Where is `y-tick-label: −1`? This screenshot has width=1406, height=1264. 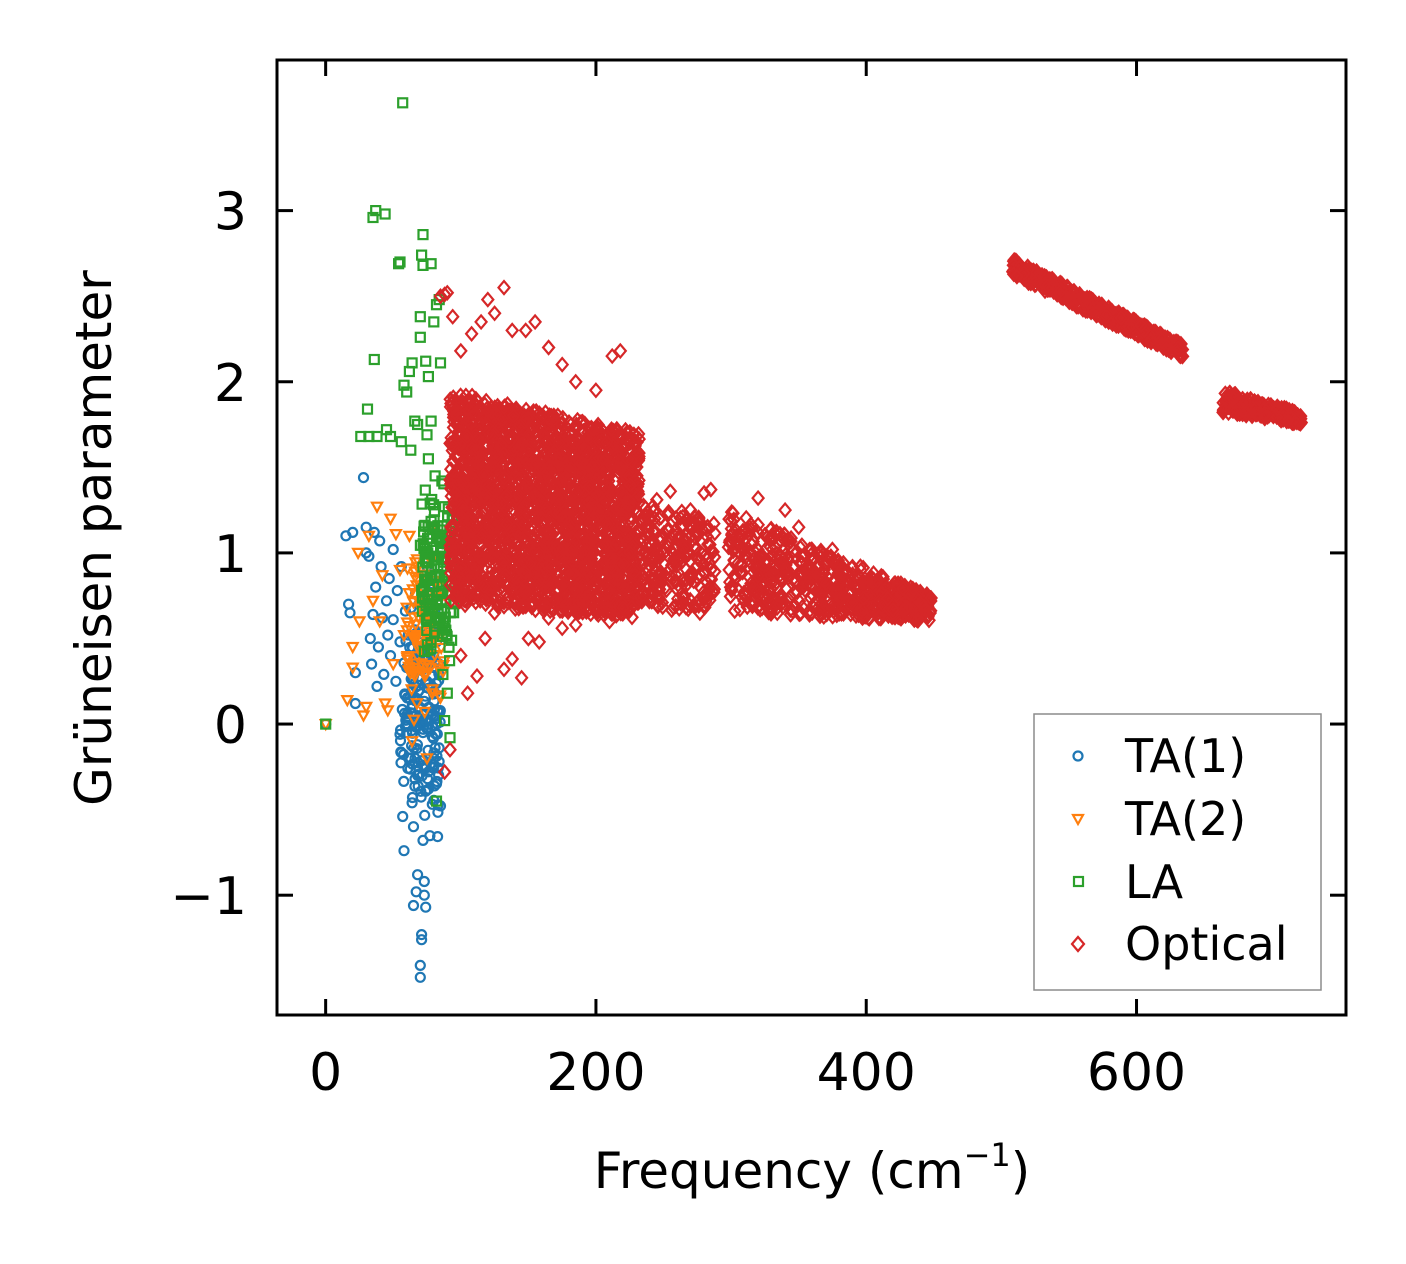 y-tick-label: −1 is located at coordinates (208, 897).